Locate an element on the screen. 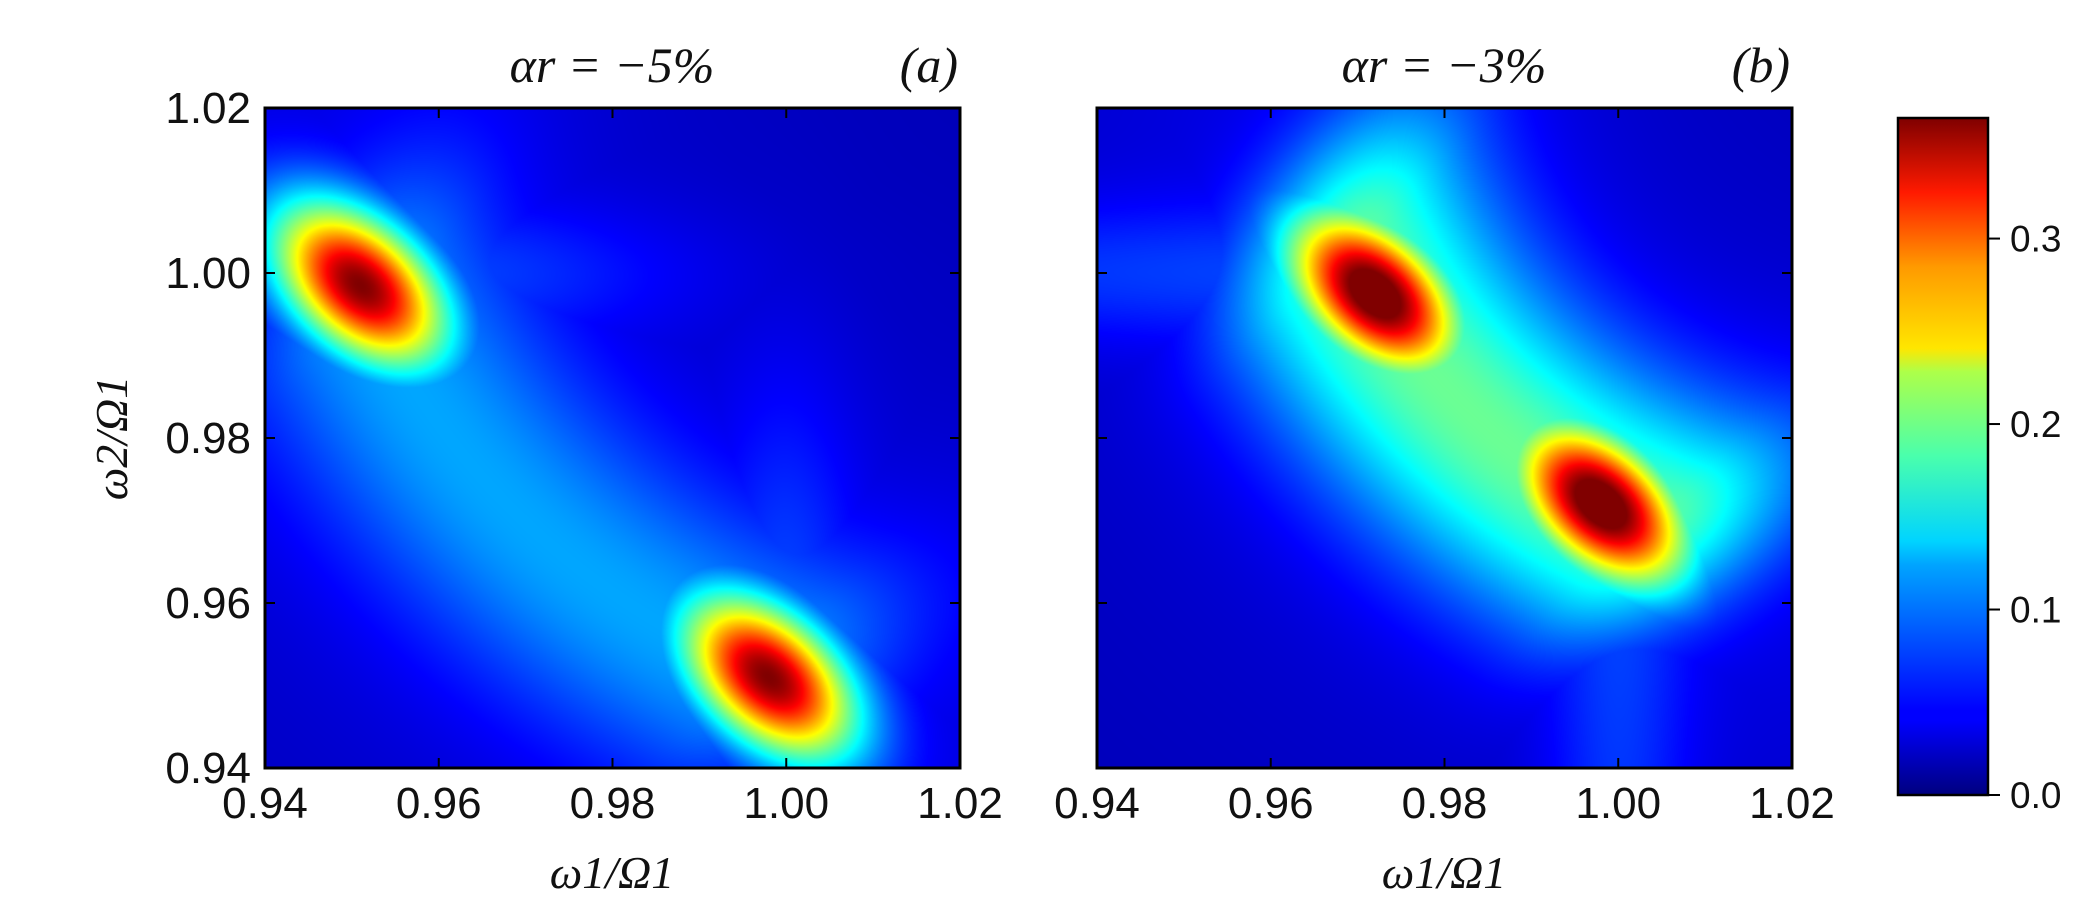 Image resolution: width=2100 pixels, height=900 pixels. panel-label-b: (b) is located at coordinates (1761, 65).